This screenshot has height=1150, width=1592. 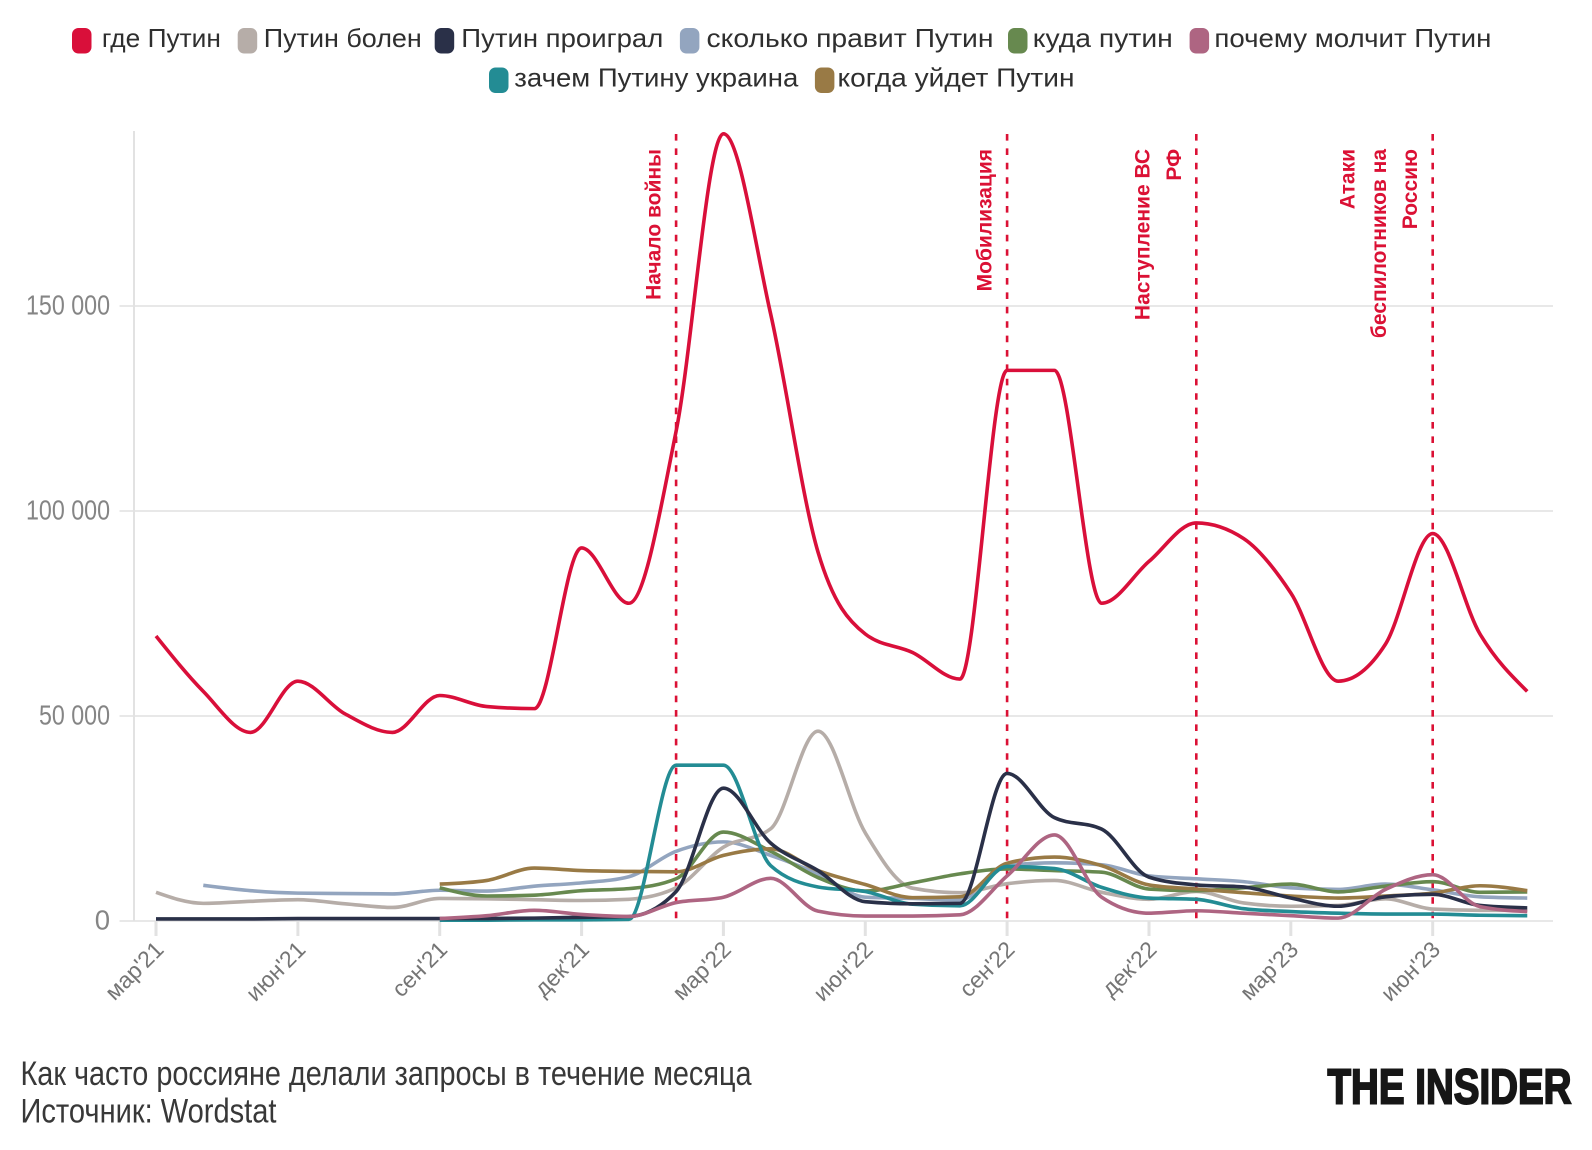 What do you see at coordinates (1103, 38) in the screenshot?
I see `svg-text: куда путин` at bounding box center [1103, 38].